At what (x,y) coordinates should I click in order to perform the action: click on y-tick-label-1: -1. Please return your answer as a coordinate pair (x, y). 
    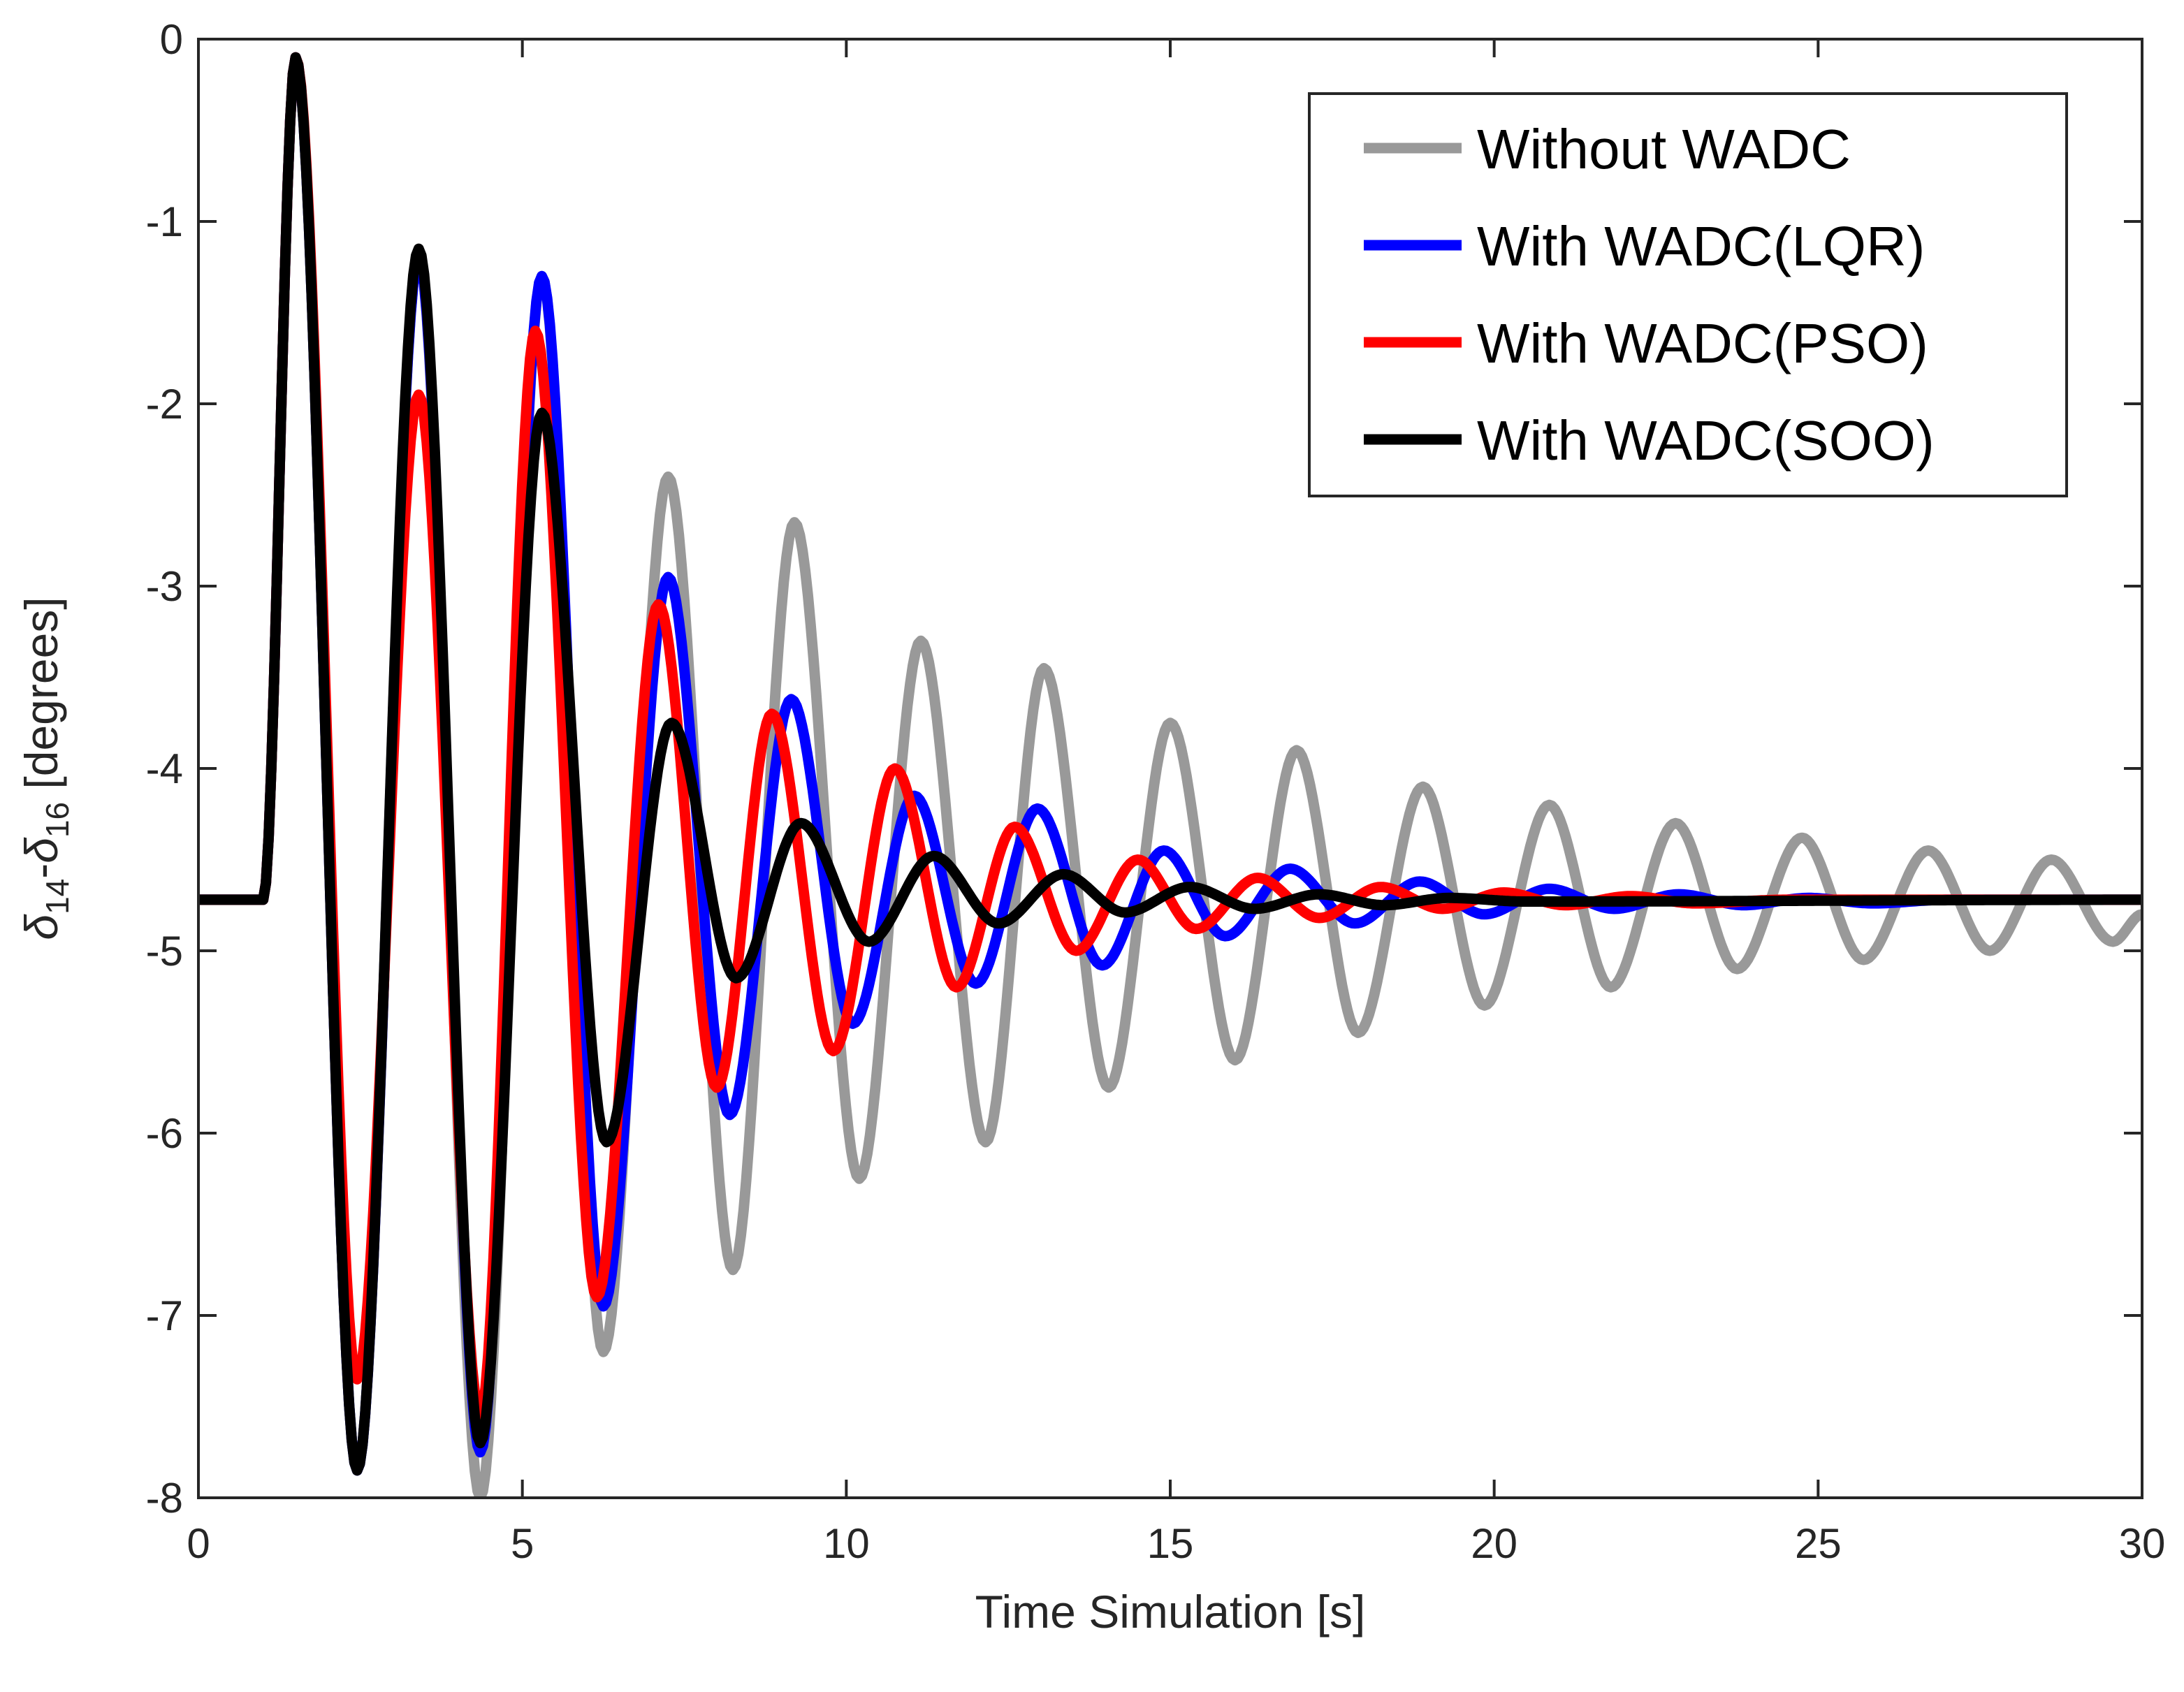
    Looking at the image, I should click on (164, 222).